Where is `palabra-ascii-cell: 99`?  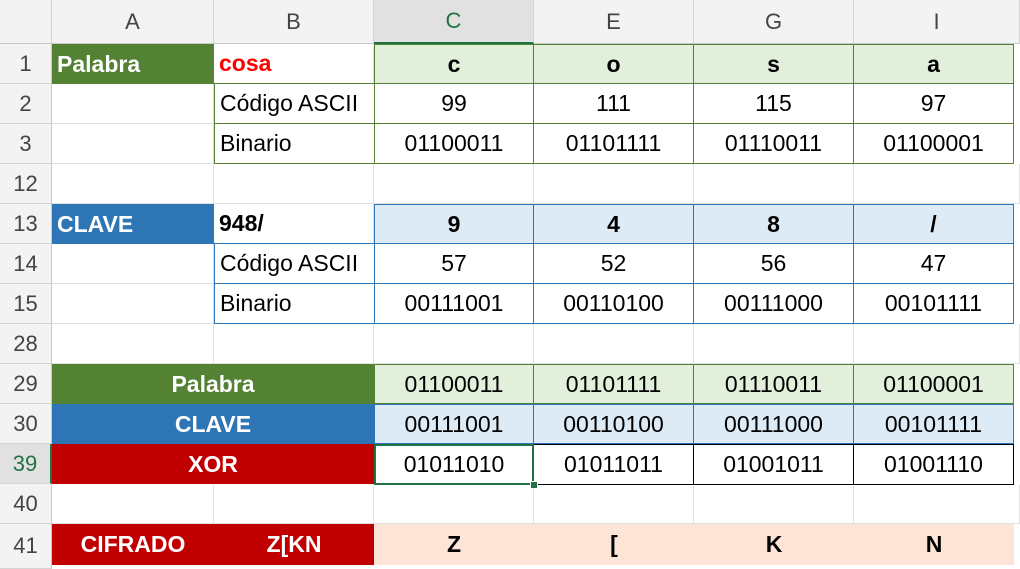 palabra-ascii-cell: 99 is located at coordinates (454, 103).